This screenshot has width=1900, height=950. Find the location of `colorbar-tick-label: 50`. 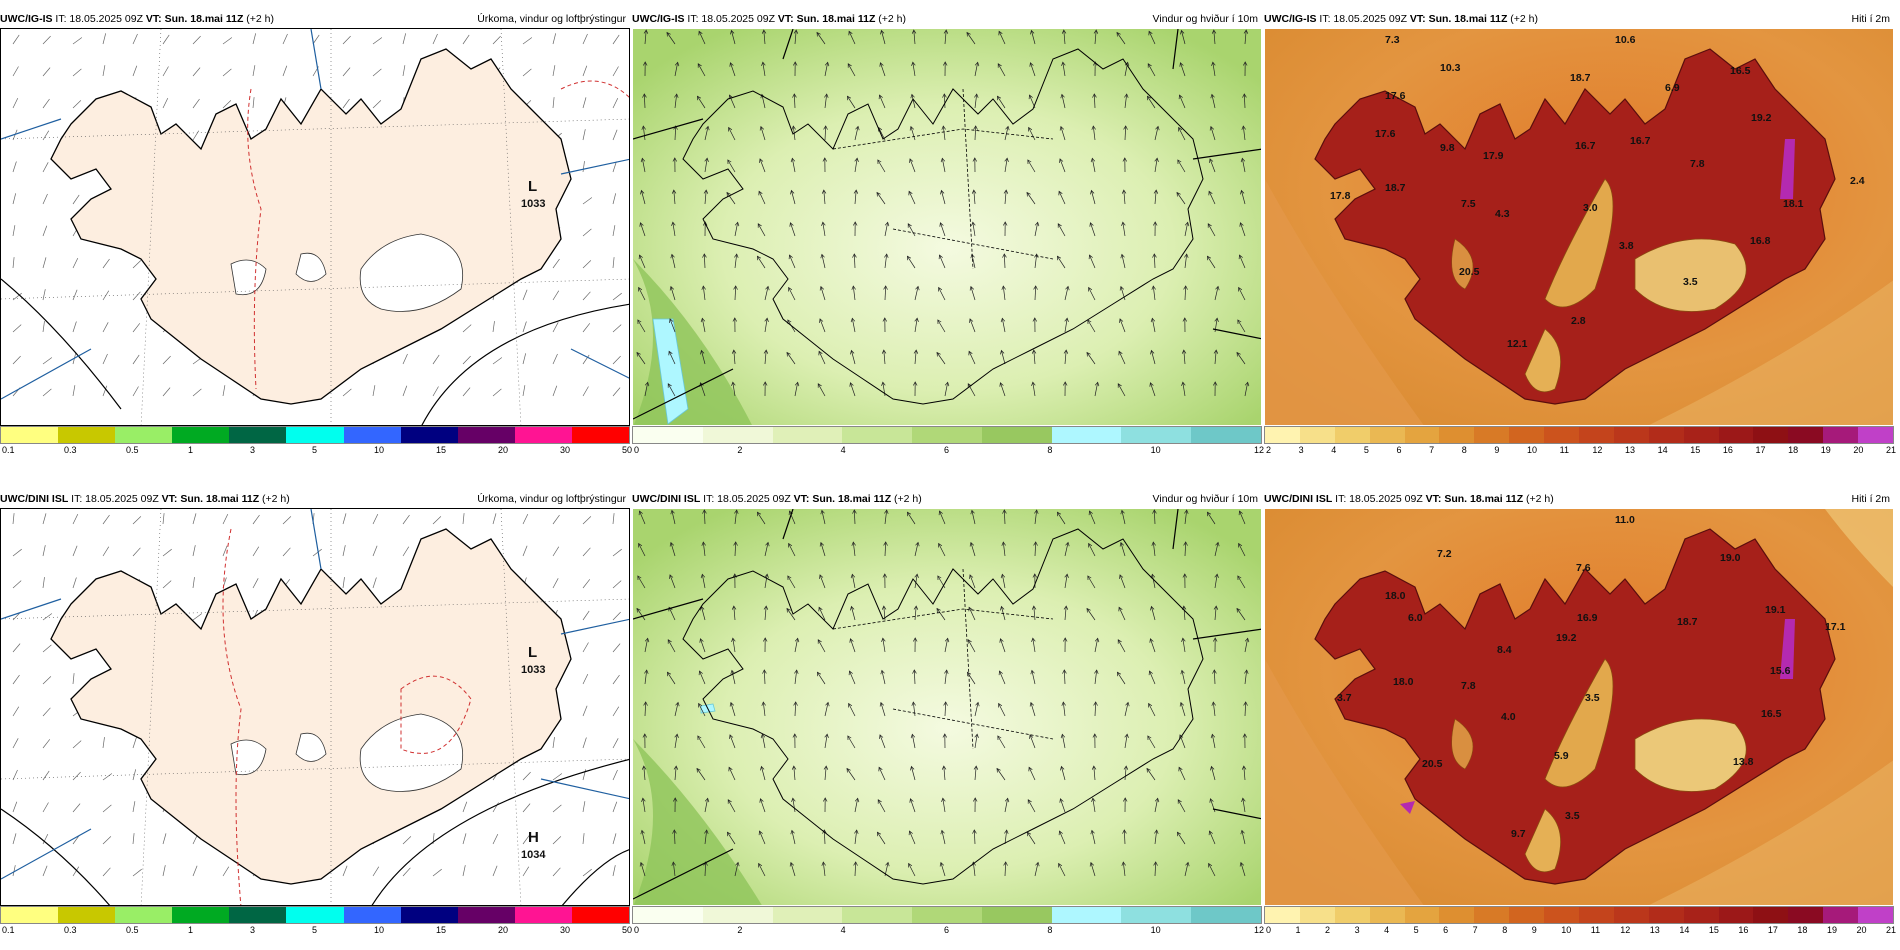

colorbar-tick-label: 50 is located at coordinates (627, 930).